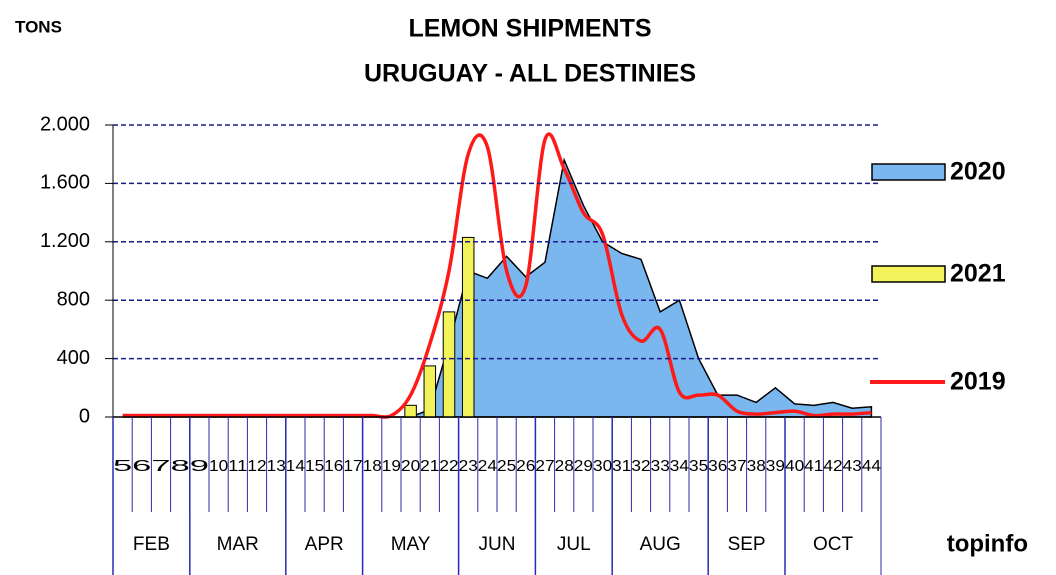 The width and height of the screenshot is (1056, 575). What do you see at coordinates (65, 124) in the screenshot?
I see `y-tick-label: 2.000` at bounding box center [65, 124].